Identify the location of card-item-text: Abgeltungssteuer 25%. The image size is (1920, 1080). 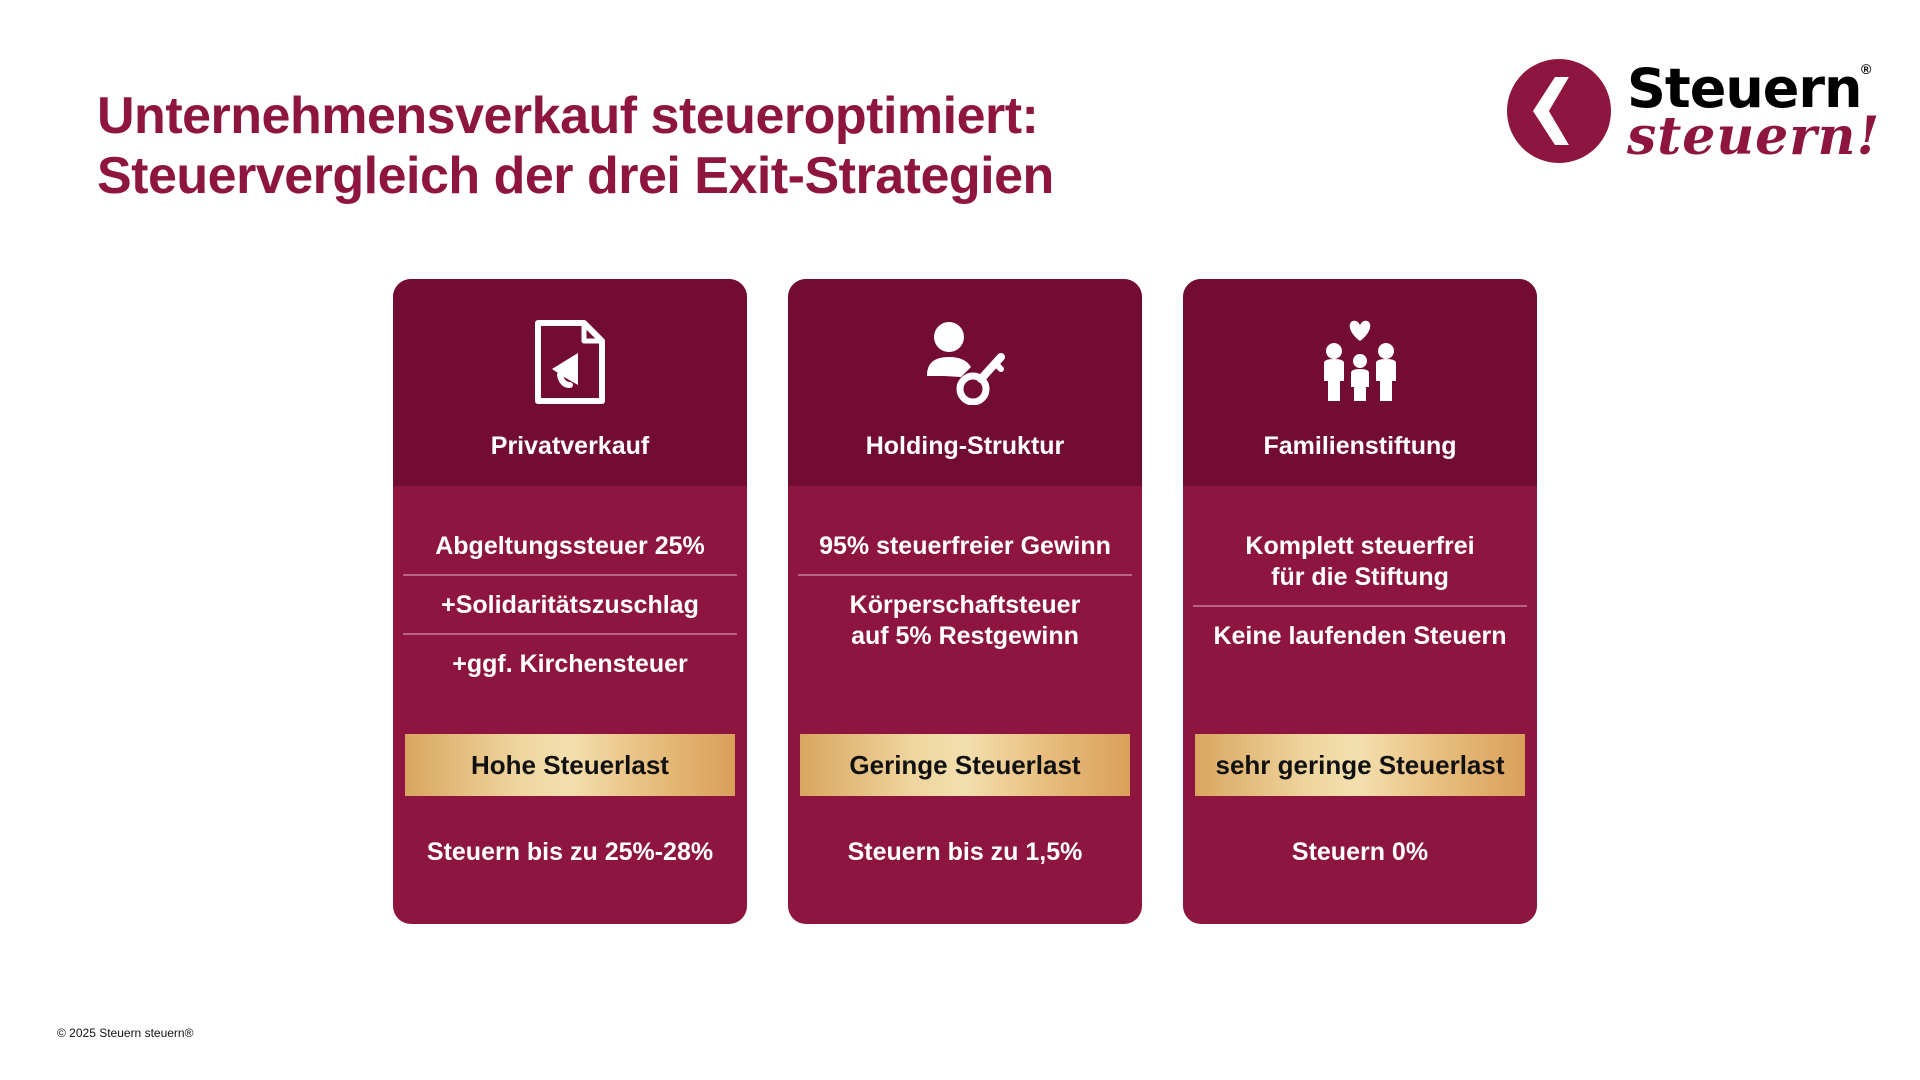
(570, 546).